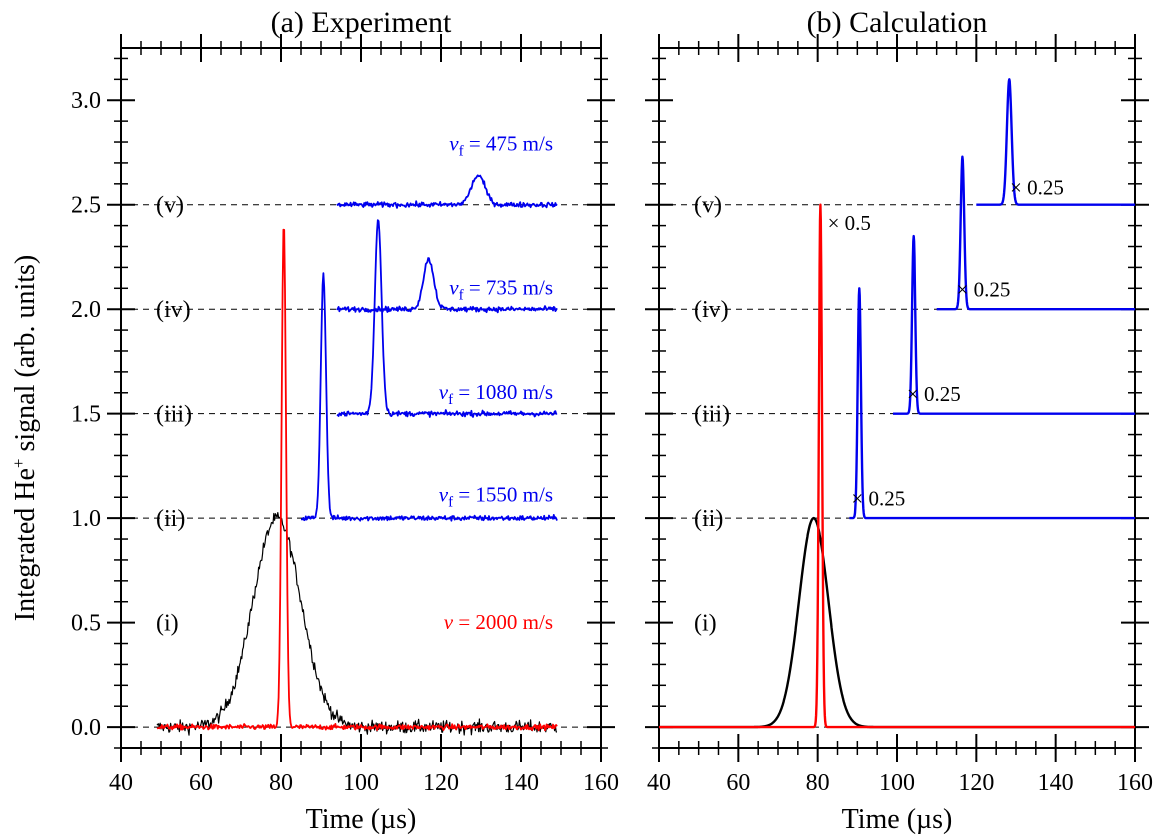  Describe the element at coordinates (503, 392) in the screenshot. I see `annotation-text: = 1080 m/s` at that location.